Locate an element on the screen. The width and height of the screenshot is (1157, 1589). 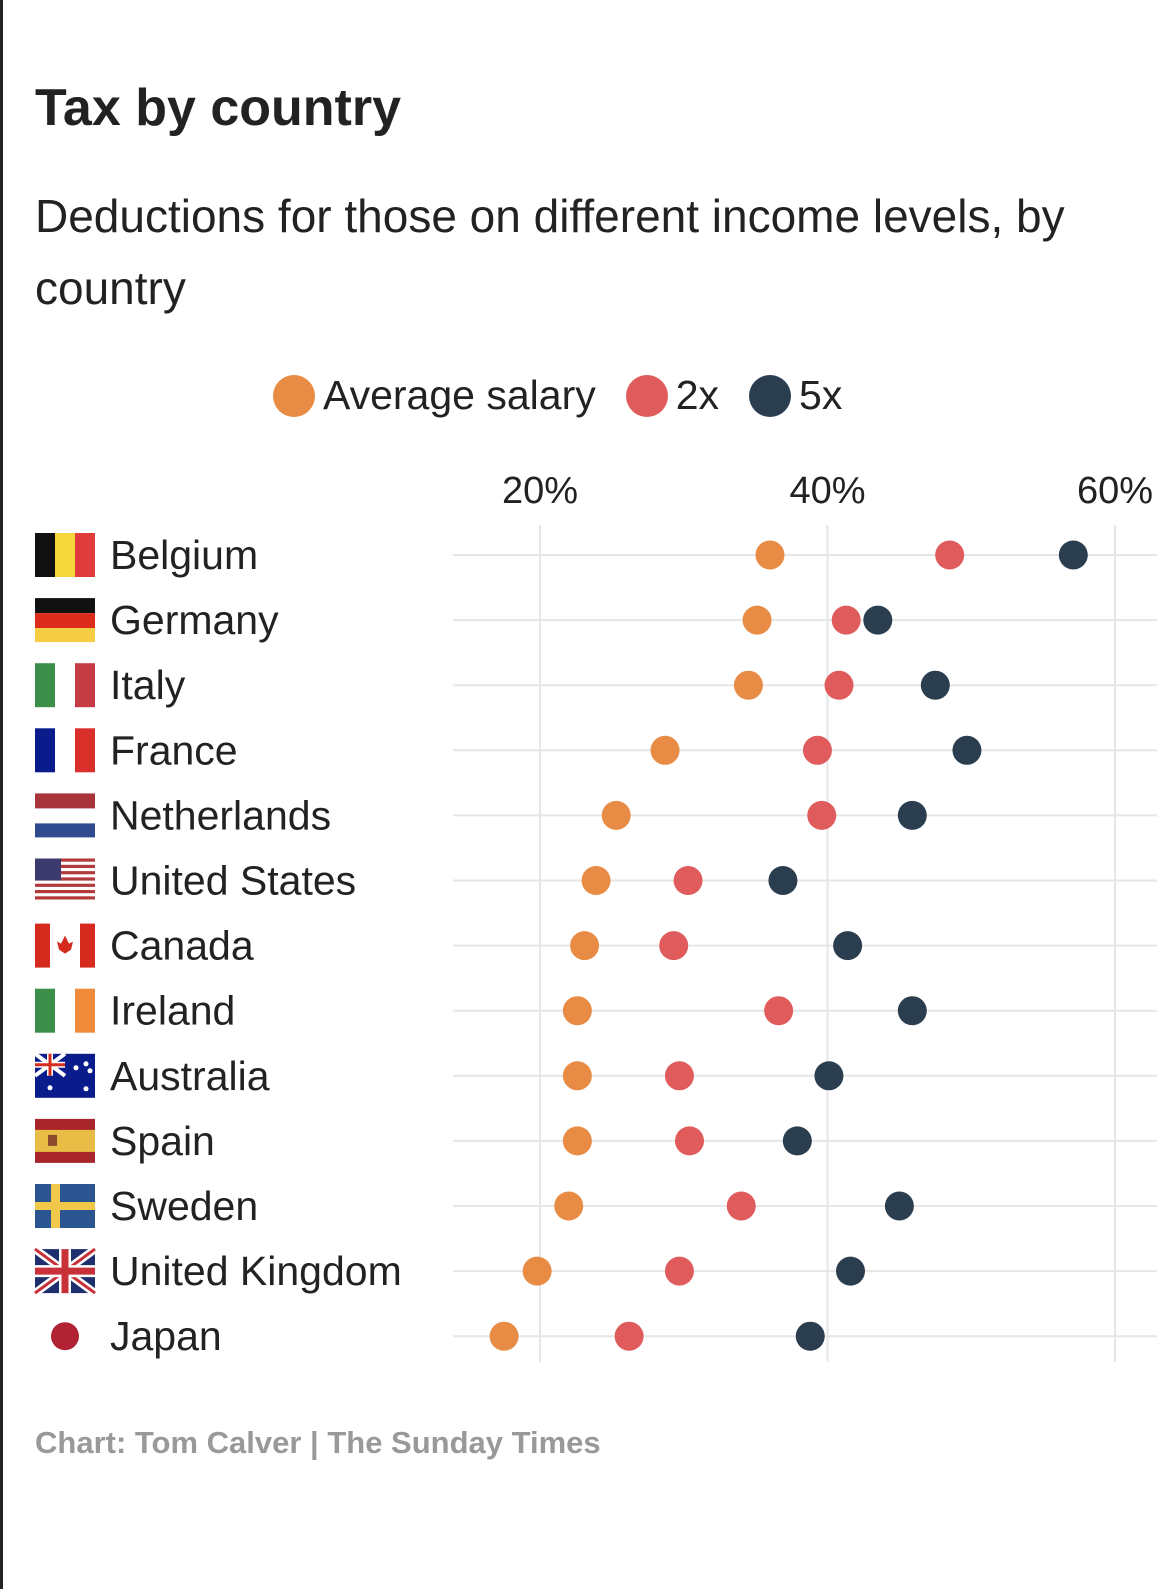
united-states-flag-icon is located at coordinates (65, 879).